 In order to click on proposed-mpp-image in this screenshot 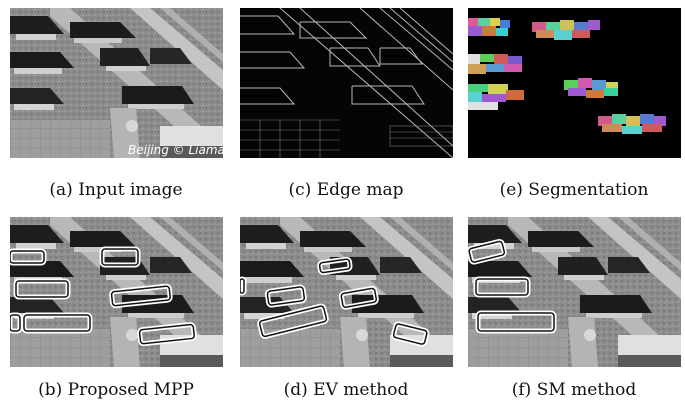, I will do `click(116, 292)`.